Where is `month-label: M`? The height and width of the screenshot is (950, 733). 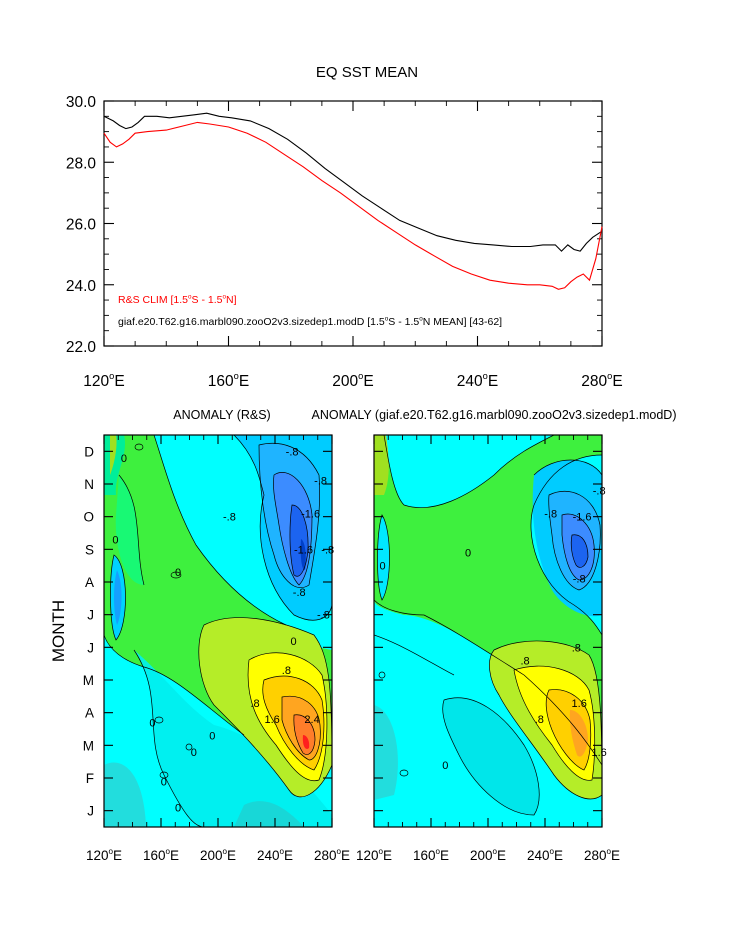 month-label: M is located at coordinates (88, 745).